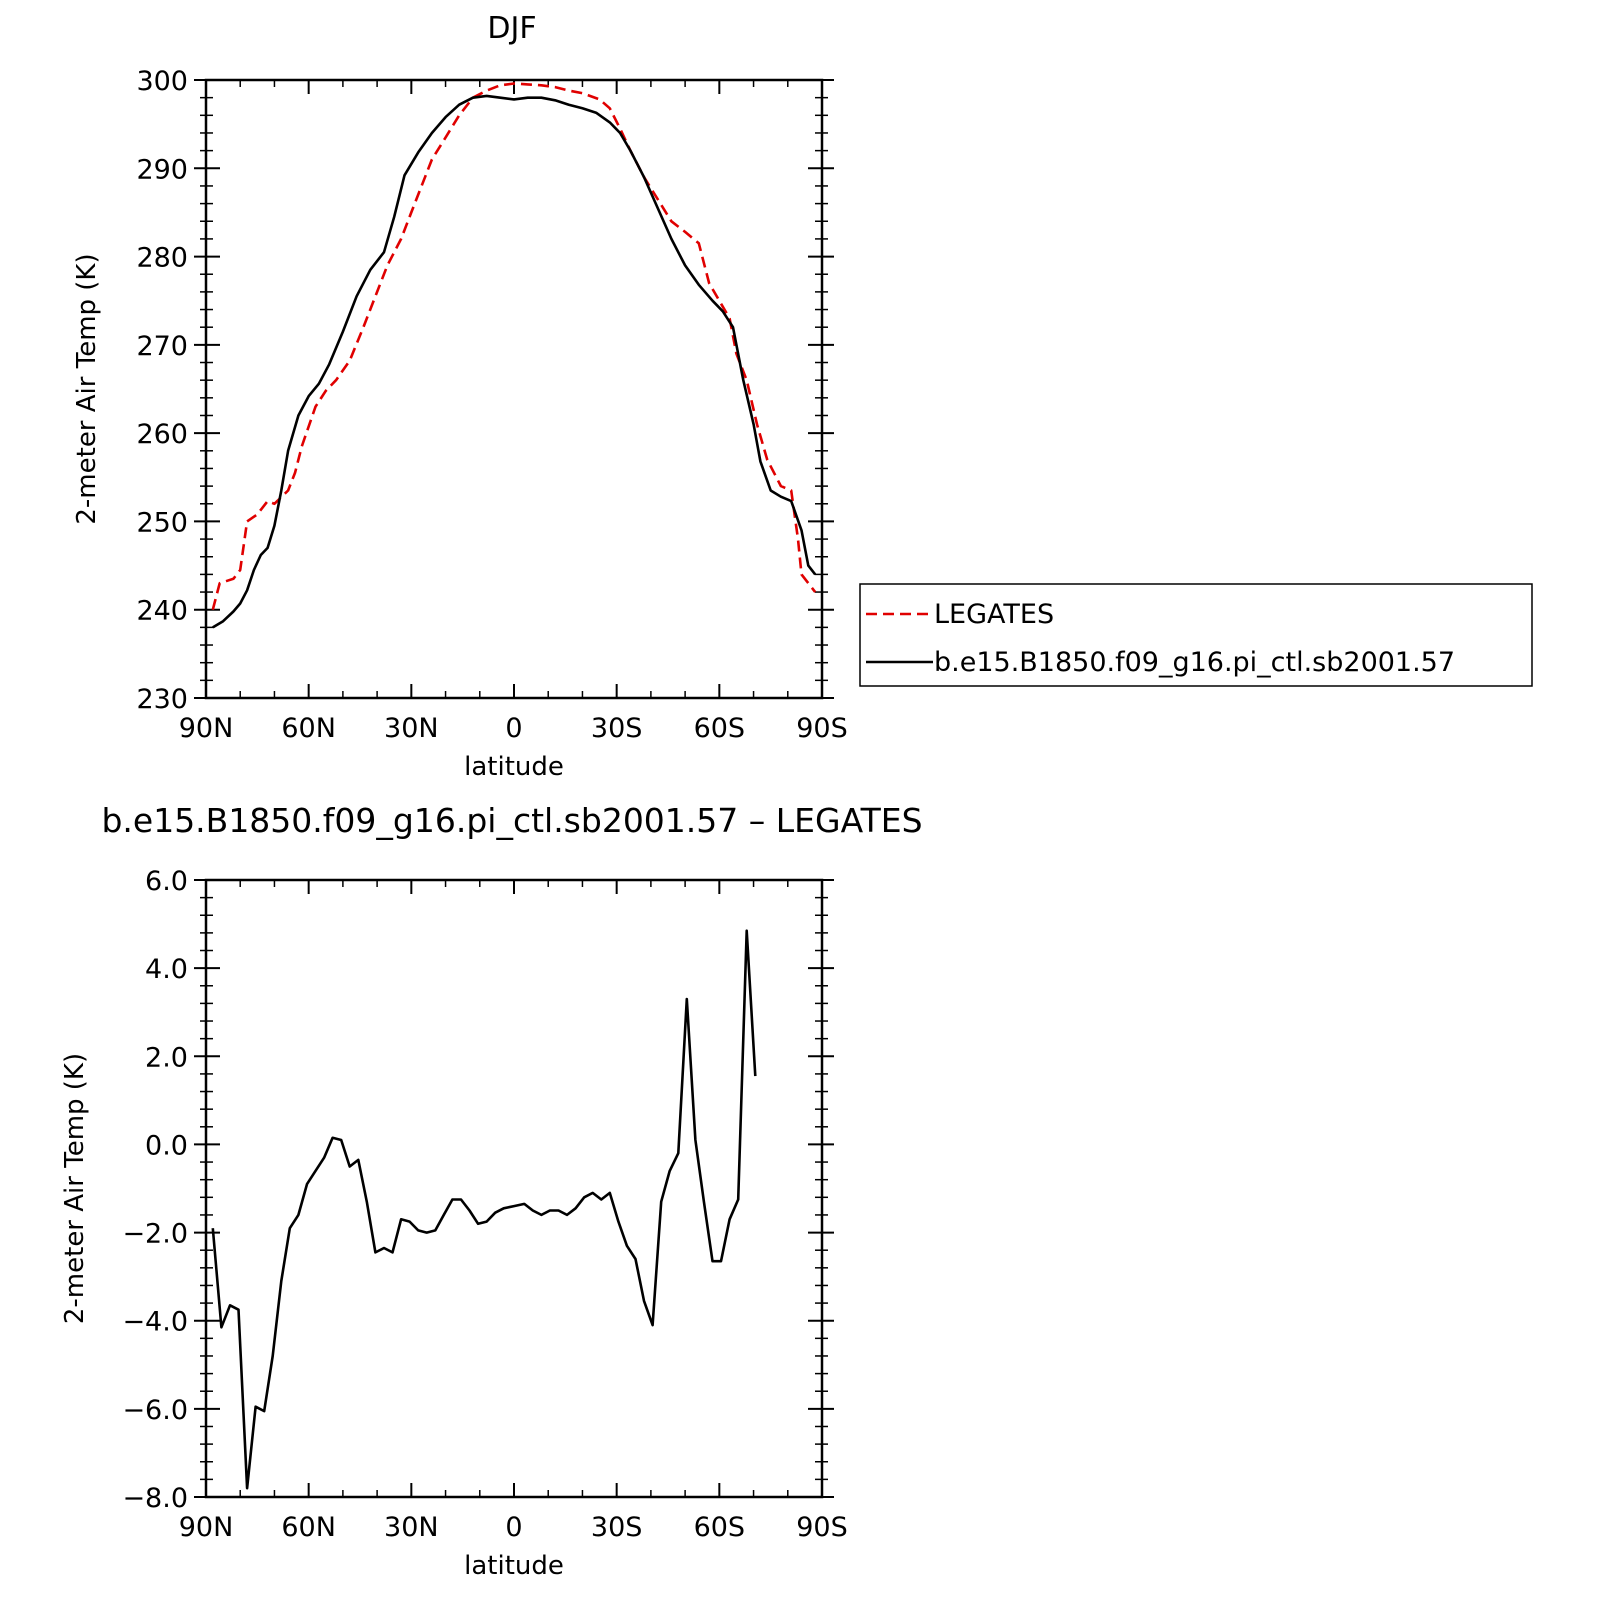  What do you see at coordinates (166, 1057) in the screenshot?
I see `y-tick-label: 2.0` at bounding box center [166, 1057].